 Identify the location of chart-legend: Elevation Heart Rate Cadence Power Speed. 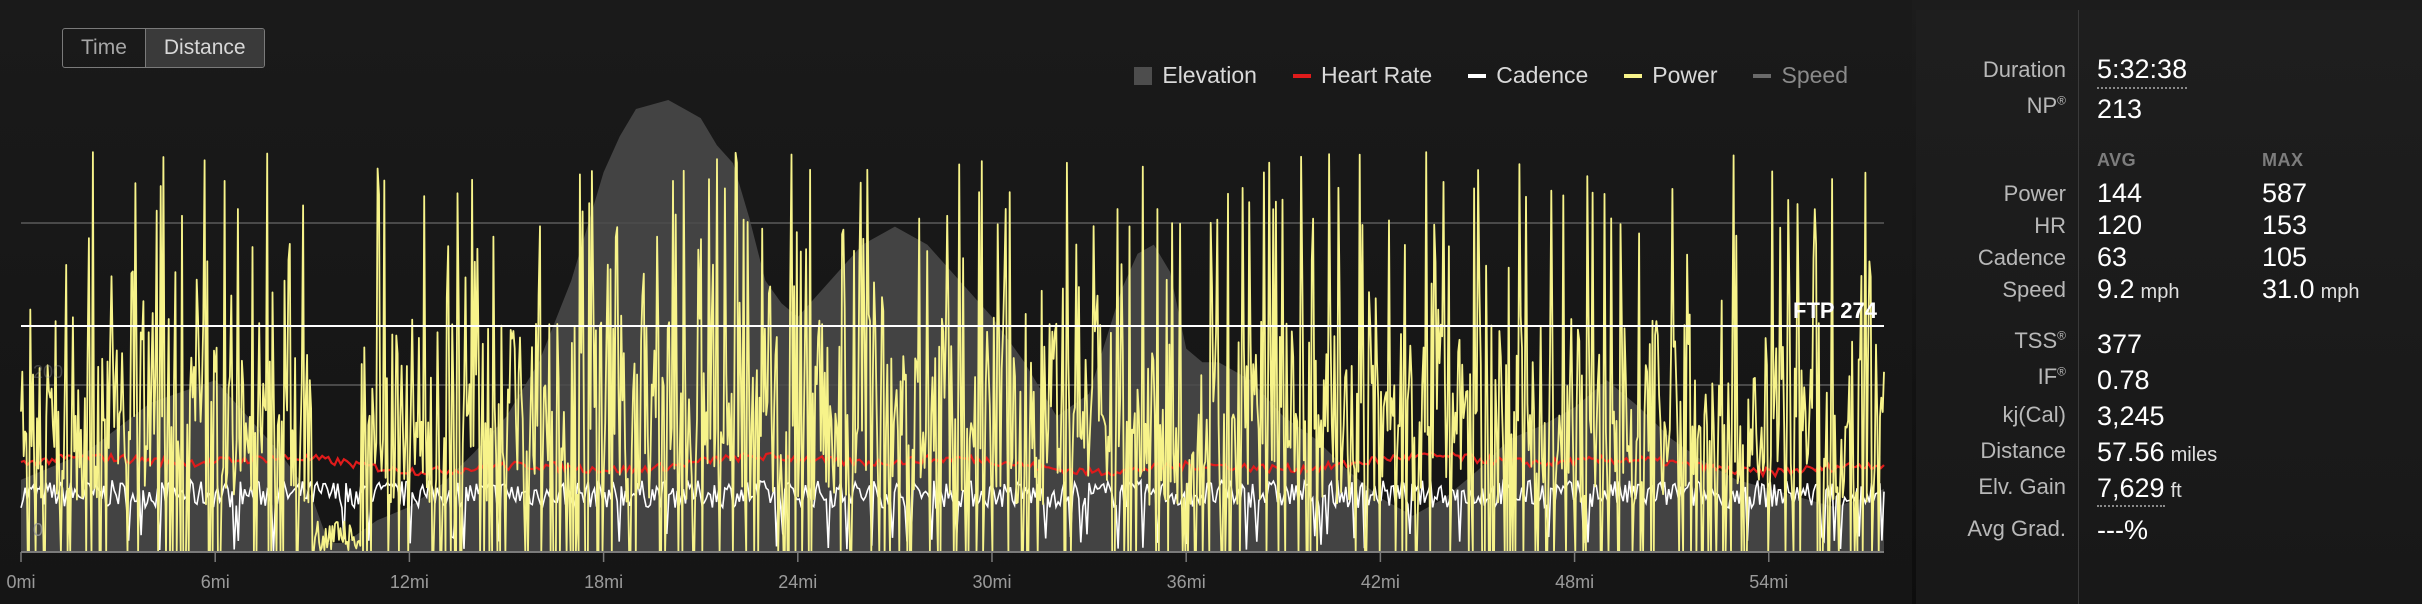
(1491, 75).